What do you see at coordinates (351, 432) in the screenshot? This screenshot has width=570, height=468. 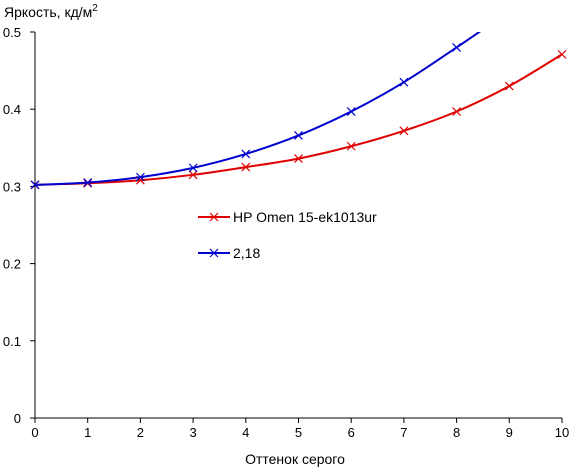 I see `x-tick-label: 6` at bounding box center [351, 432].